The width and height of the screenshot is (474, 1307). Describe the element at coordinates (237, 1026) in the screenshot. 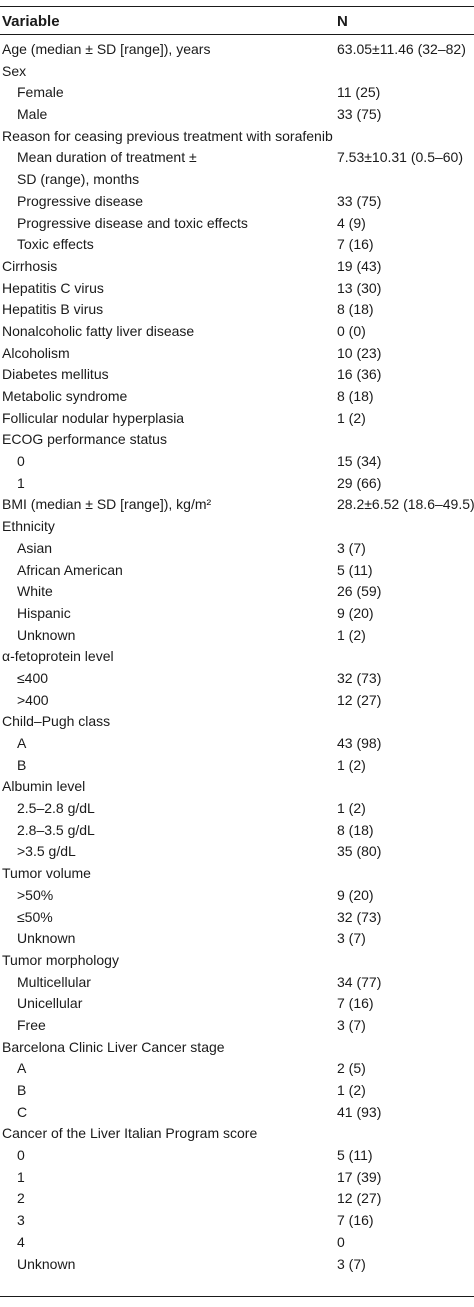

I see `table-row: Free 3 (7)` at that location.